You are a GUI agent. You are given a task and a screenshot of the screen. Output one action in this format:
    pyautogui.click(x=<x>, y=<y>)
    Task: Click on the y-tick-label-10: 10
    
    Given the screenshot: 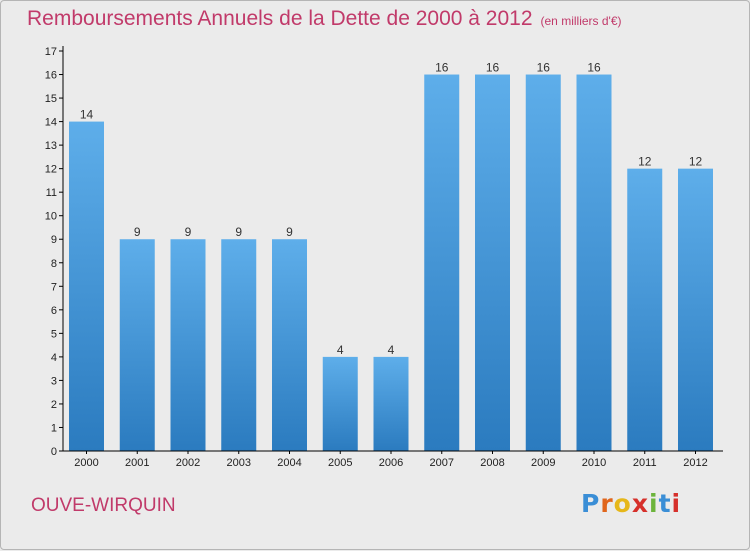 What is the action you would take?
    pyautogui.click(x=51, y=217)
    